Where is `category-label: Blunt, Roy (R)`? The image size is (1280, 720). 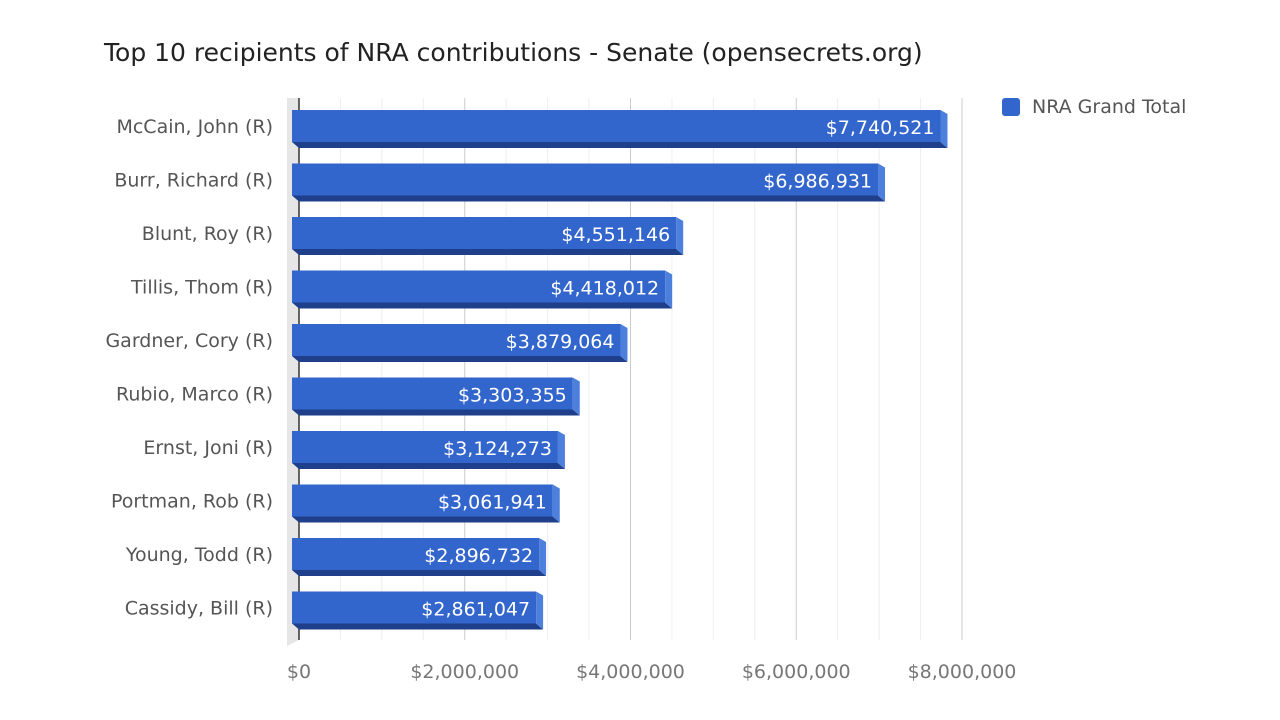 category-label: Blunt, Roy (R) is located at coordinates (207, 234).